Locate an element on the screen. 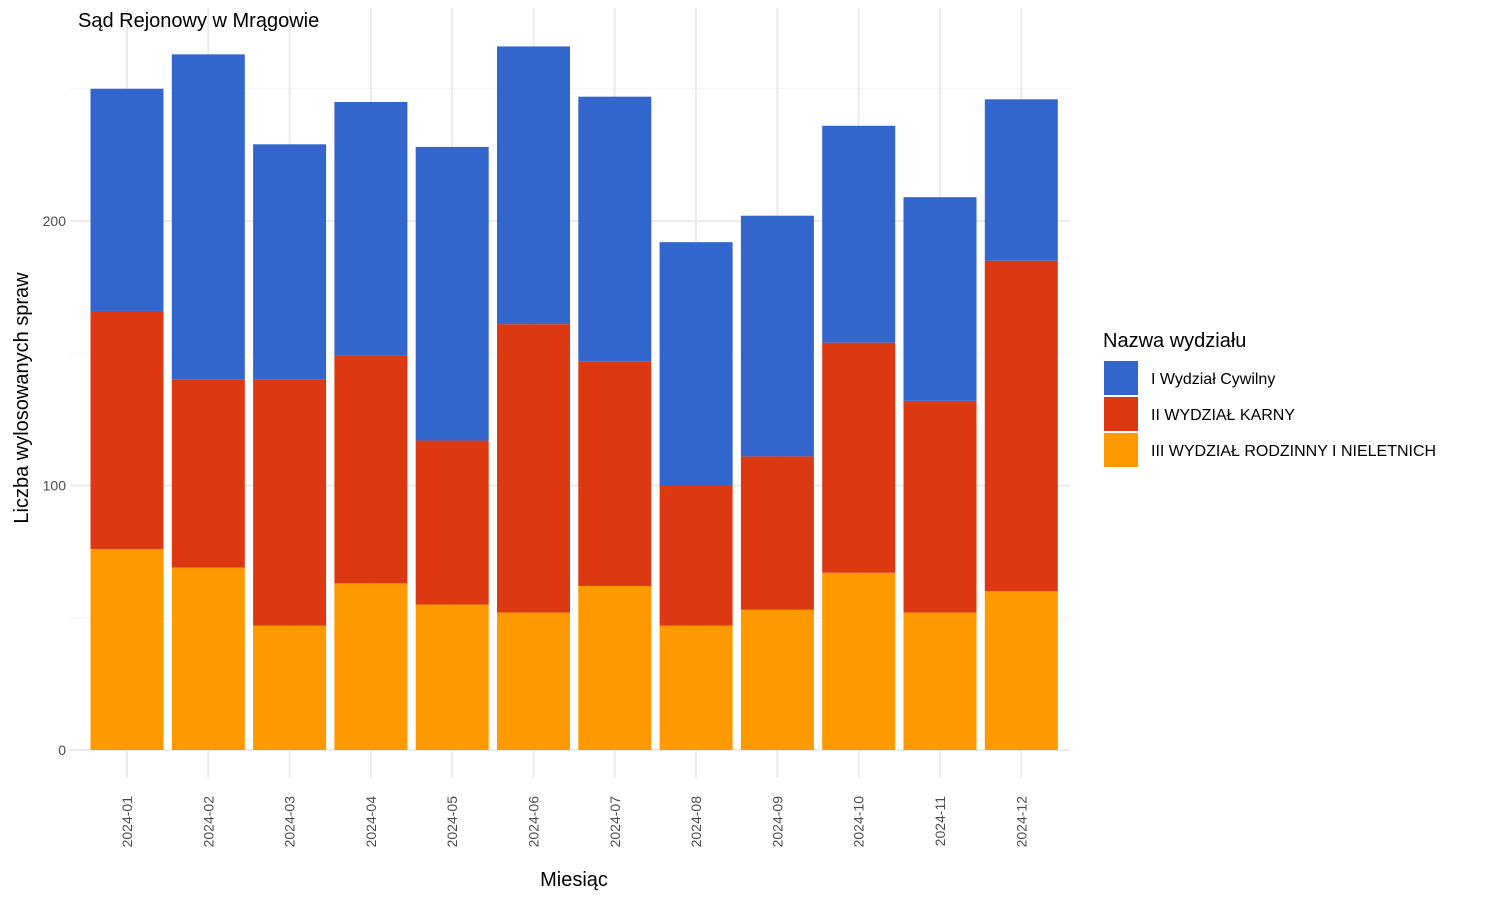 This screenshot has height=900, width=1500. x-tick-label: 2024-07 is located at coordinates (615, 822).